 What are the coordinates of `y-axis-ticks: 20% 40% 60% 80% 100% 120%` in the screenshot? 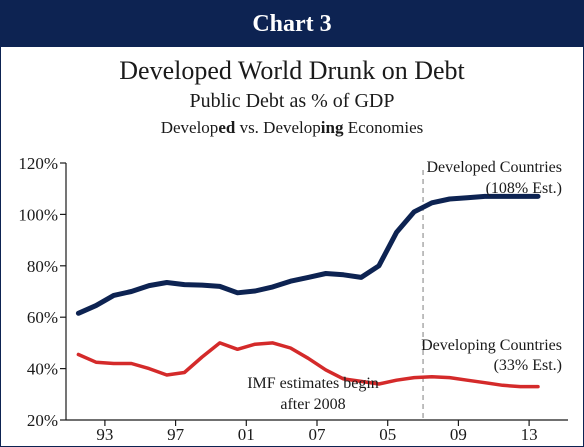 It's located at (42, 292).